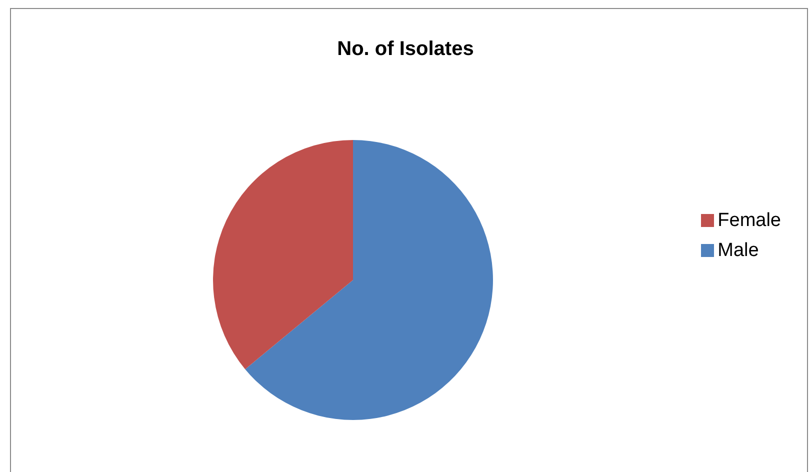 The width and height of the screenshot is (811, 472). Describe the element at coordinates (738, 250) in the screenshot. I see `legend-label: Male` at that location.